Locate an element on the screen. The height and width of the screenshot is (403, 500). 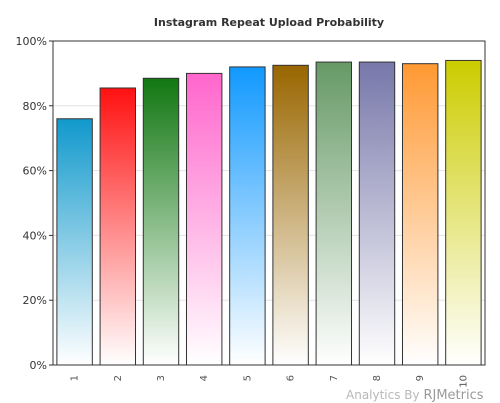
x-tick-label: 5 is located at coordinates (247, 378).